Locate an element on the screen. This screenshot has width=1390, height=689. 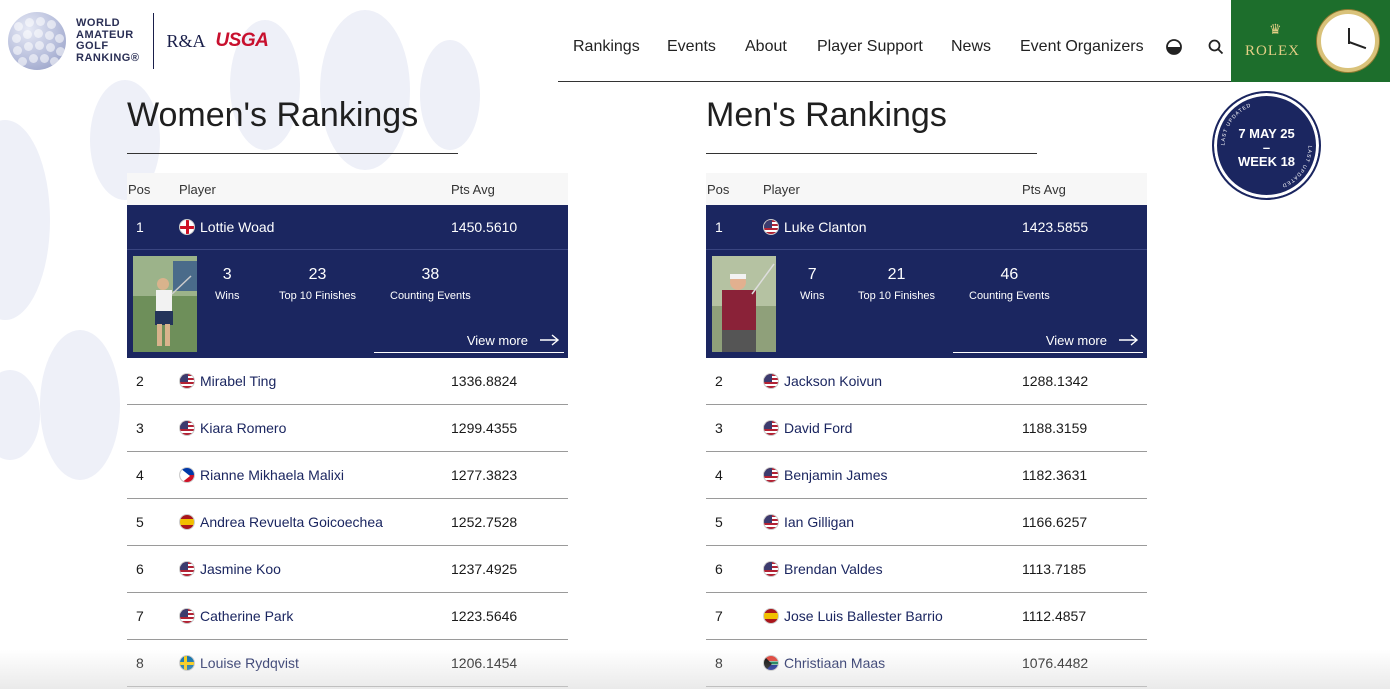
leader-name: Lottie Woad is located at coordinates (237, 227).